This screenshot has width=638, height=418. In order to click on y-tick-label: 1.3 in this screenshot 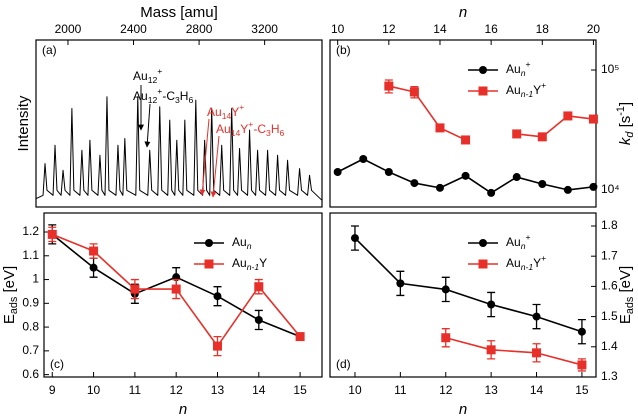, I will do `click(609, 376)`.